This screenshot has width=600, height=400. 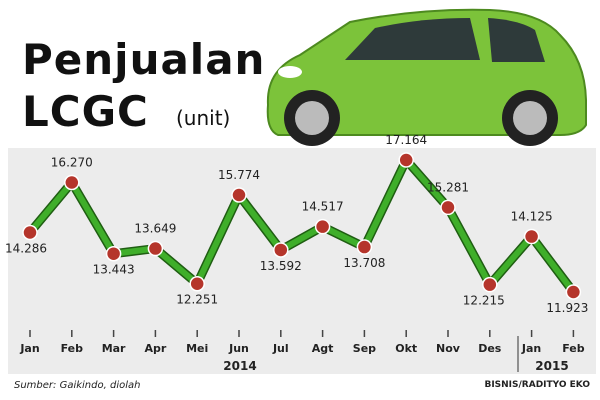 What do you see at coordinates (567, 308) in the screenshot?
I see `data-label: 11.923` at bounding box center [567, 308].